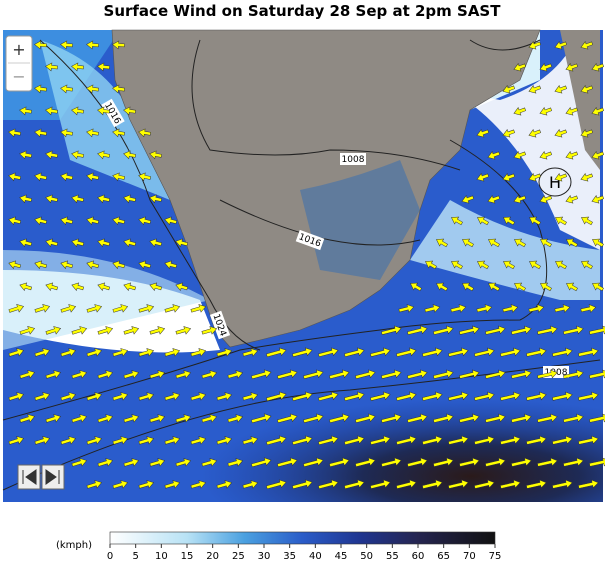  What do you see at coordinates (18, 49) in the screenshot?
I see `zoom-in: +` at bounding box center [18, 49].